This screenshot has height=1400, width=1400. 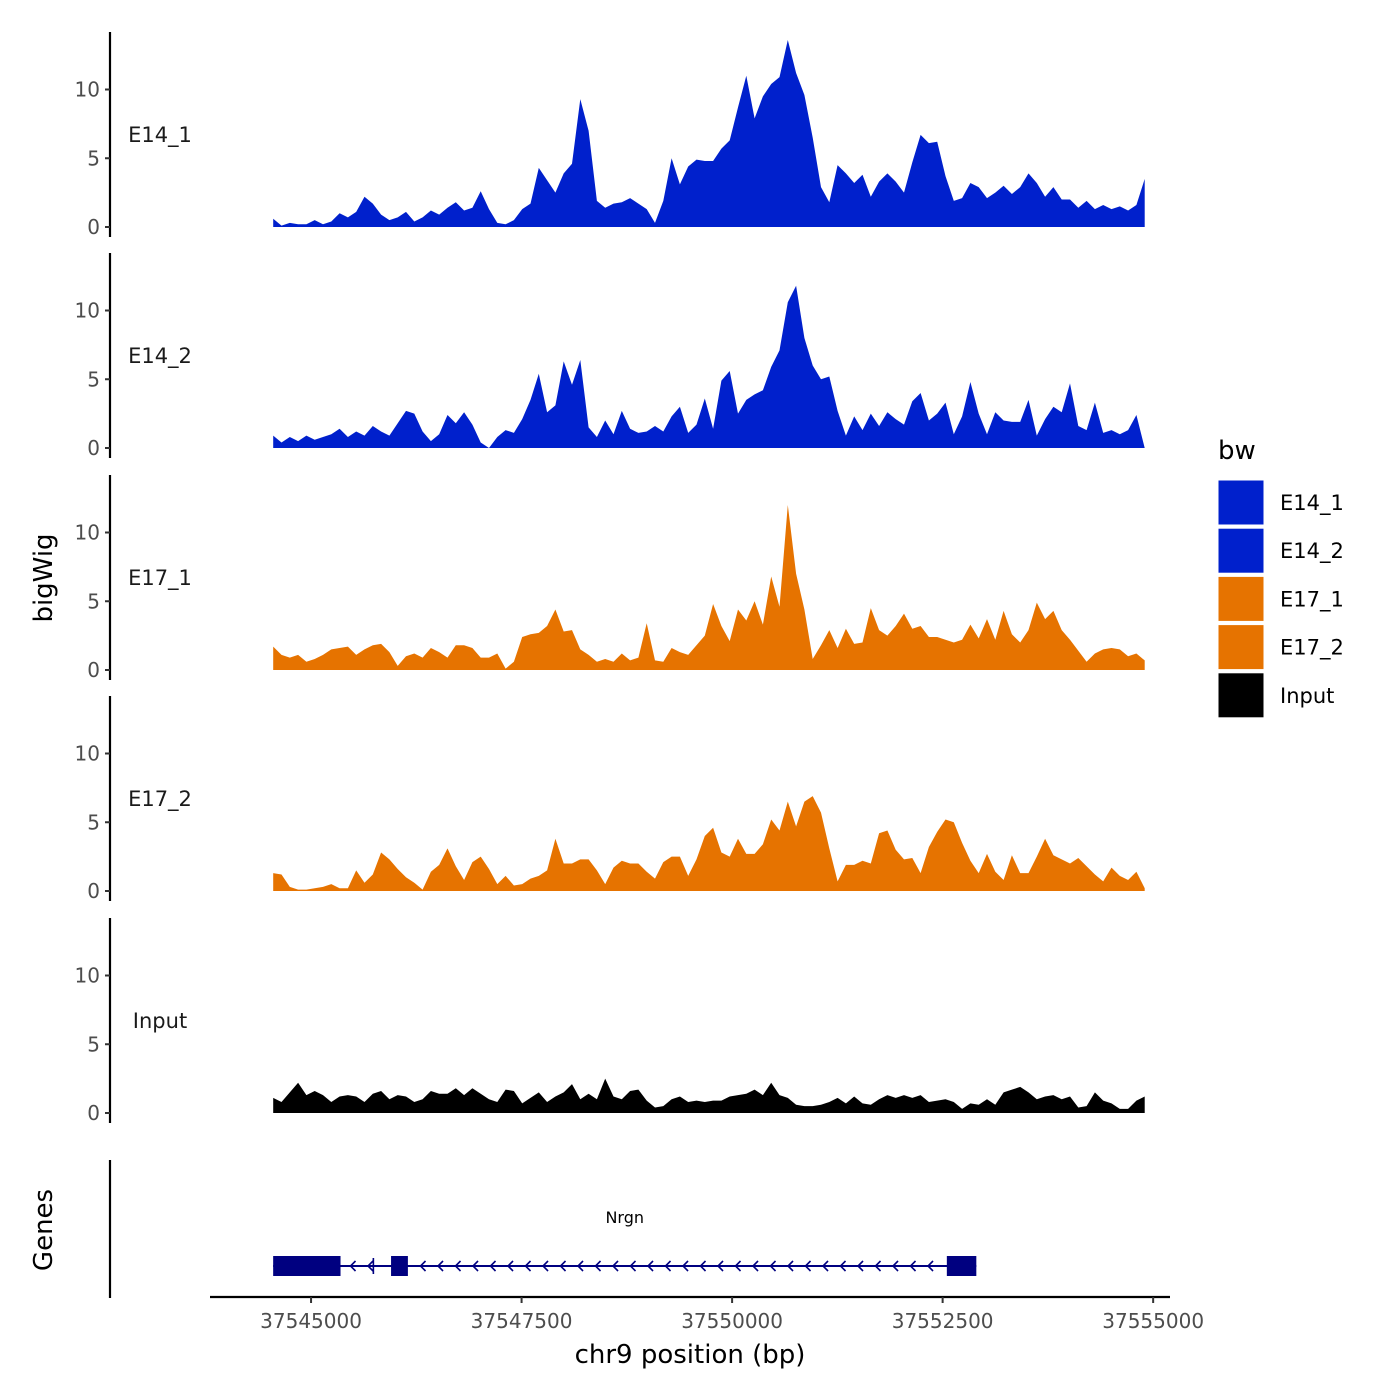 What do you see at coordinates (943, 1321) in the screenshot?
I see `x-tick-label: 37552500` at bounding box center [943, 1321].